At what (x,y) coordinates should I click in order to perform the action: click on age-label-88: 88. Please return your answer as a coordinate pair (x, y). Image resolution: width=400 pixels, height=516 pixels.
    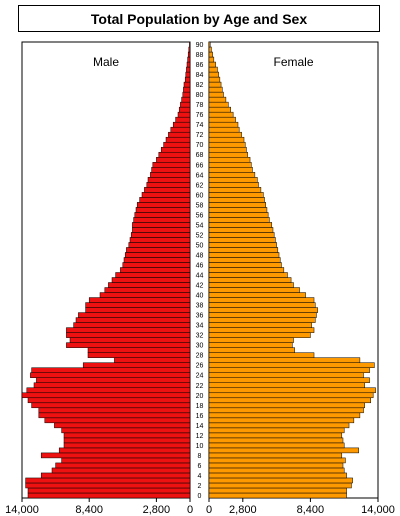
    Looking at the image, I should click on (200, 55).